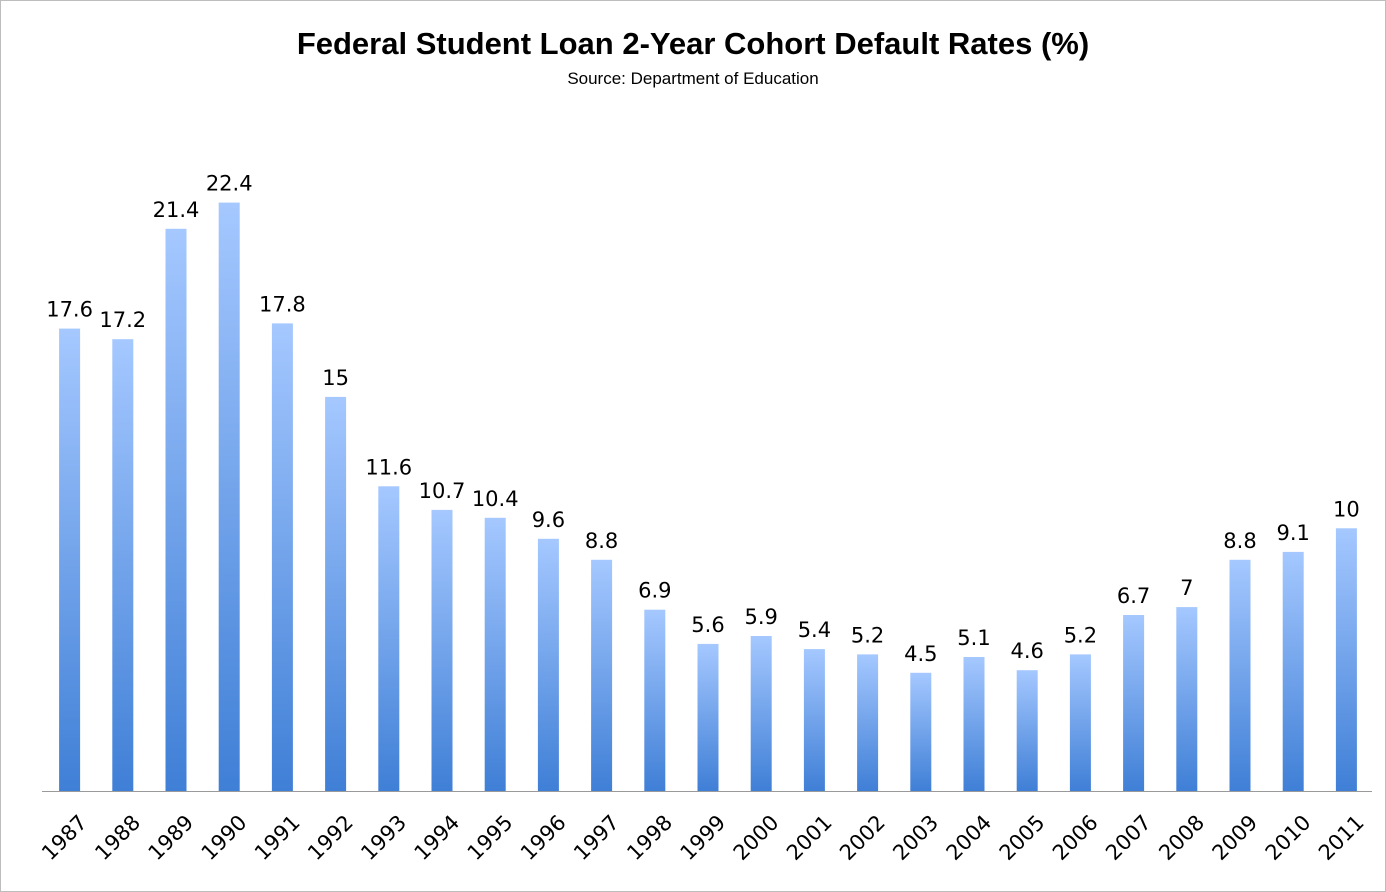 Image resolution: width=1386 pixels, height=892 pixels. I want to click on bar-2004, so click(974, 724).